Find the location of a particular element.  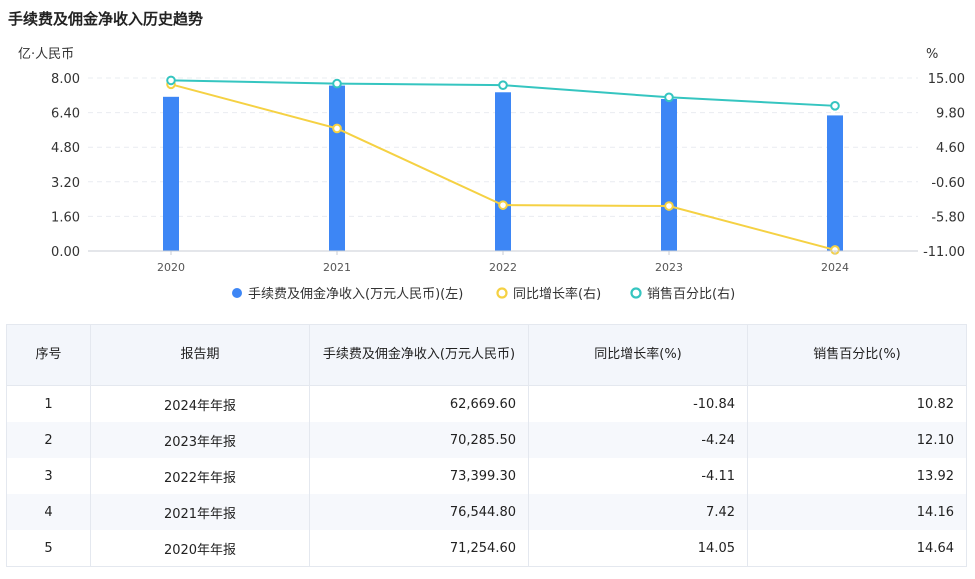

legend-growth: 同比增长率(右) is located at coordinates (548, 294).